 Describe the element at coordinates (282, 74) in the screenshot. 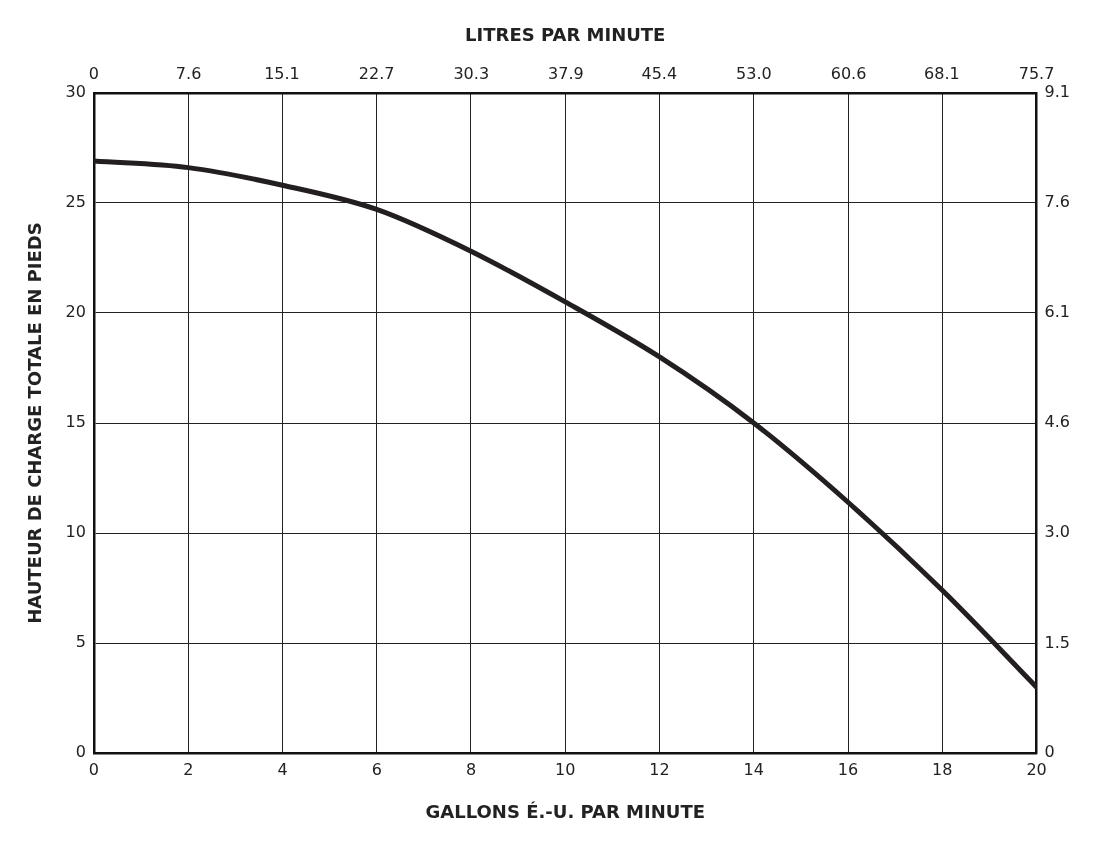

I see `x2-tick-label: 15.1` at that location.